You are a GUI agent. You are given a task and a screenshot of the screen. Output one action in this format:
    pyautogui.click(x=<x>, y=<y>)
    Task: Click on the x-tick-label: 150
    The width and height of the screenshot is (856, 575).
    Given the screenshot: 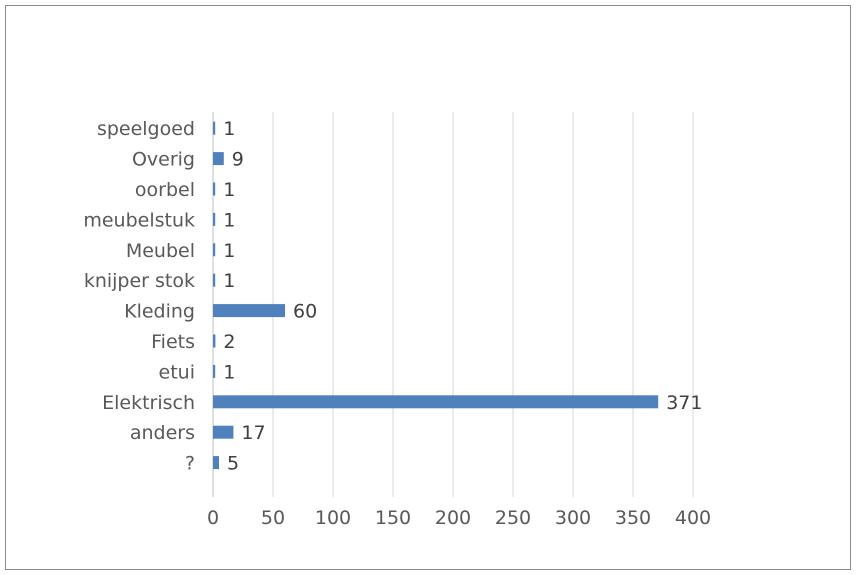 What is the action you would take?
    pyautogui.click(x=393, y=518)
    